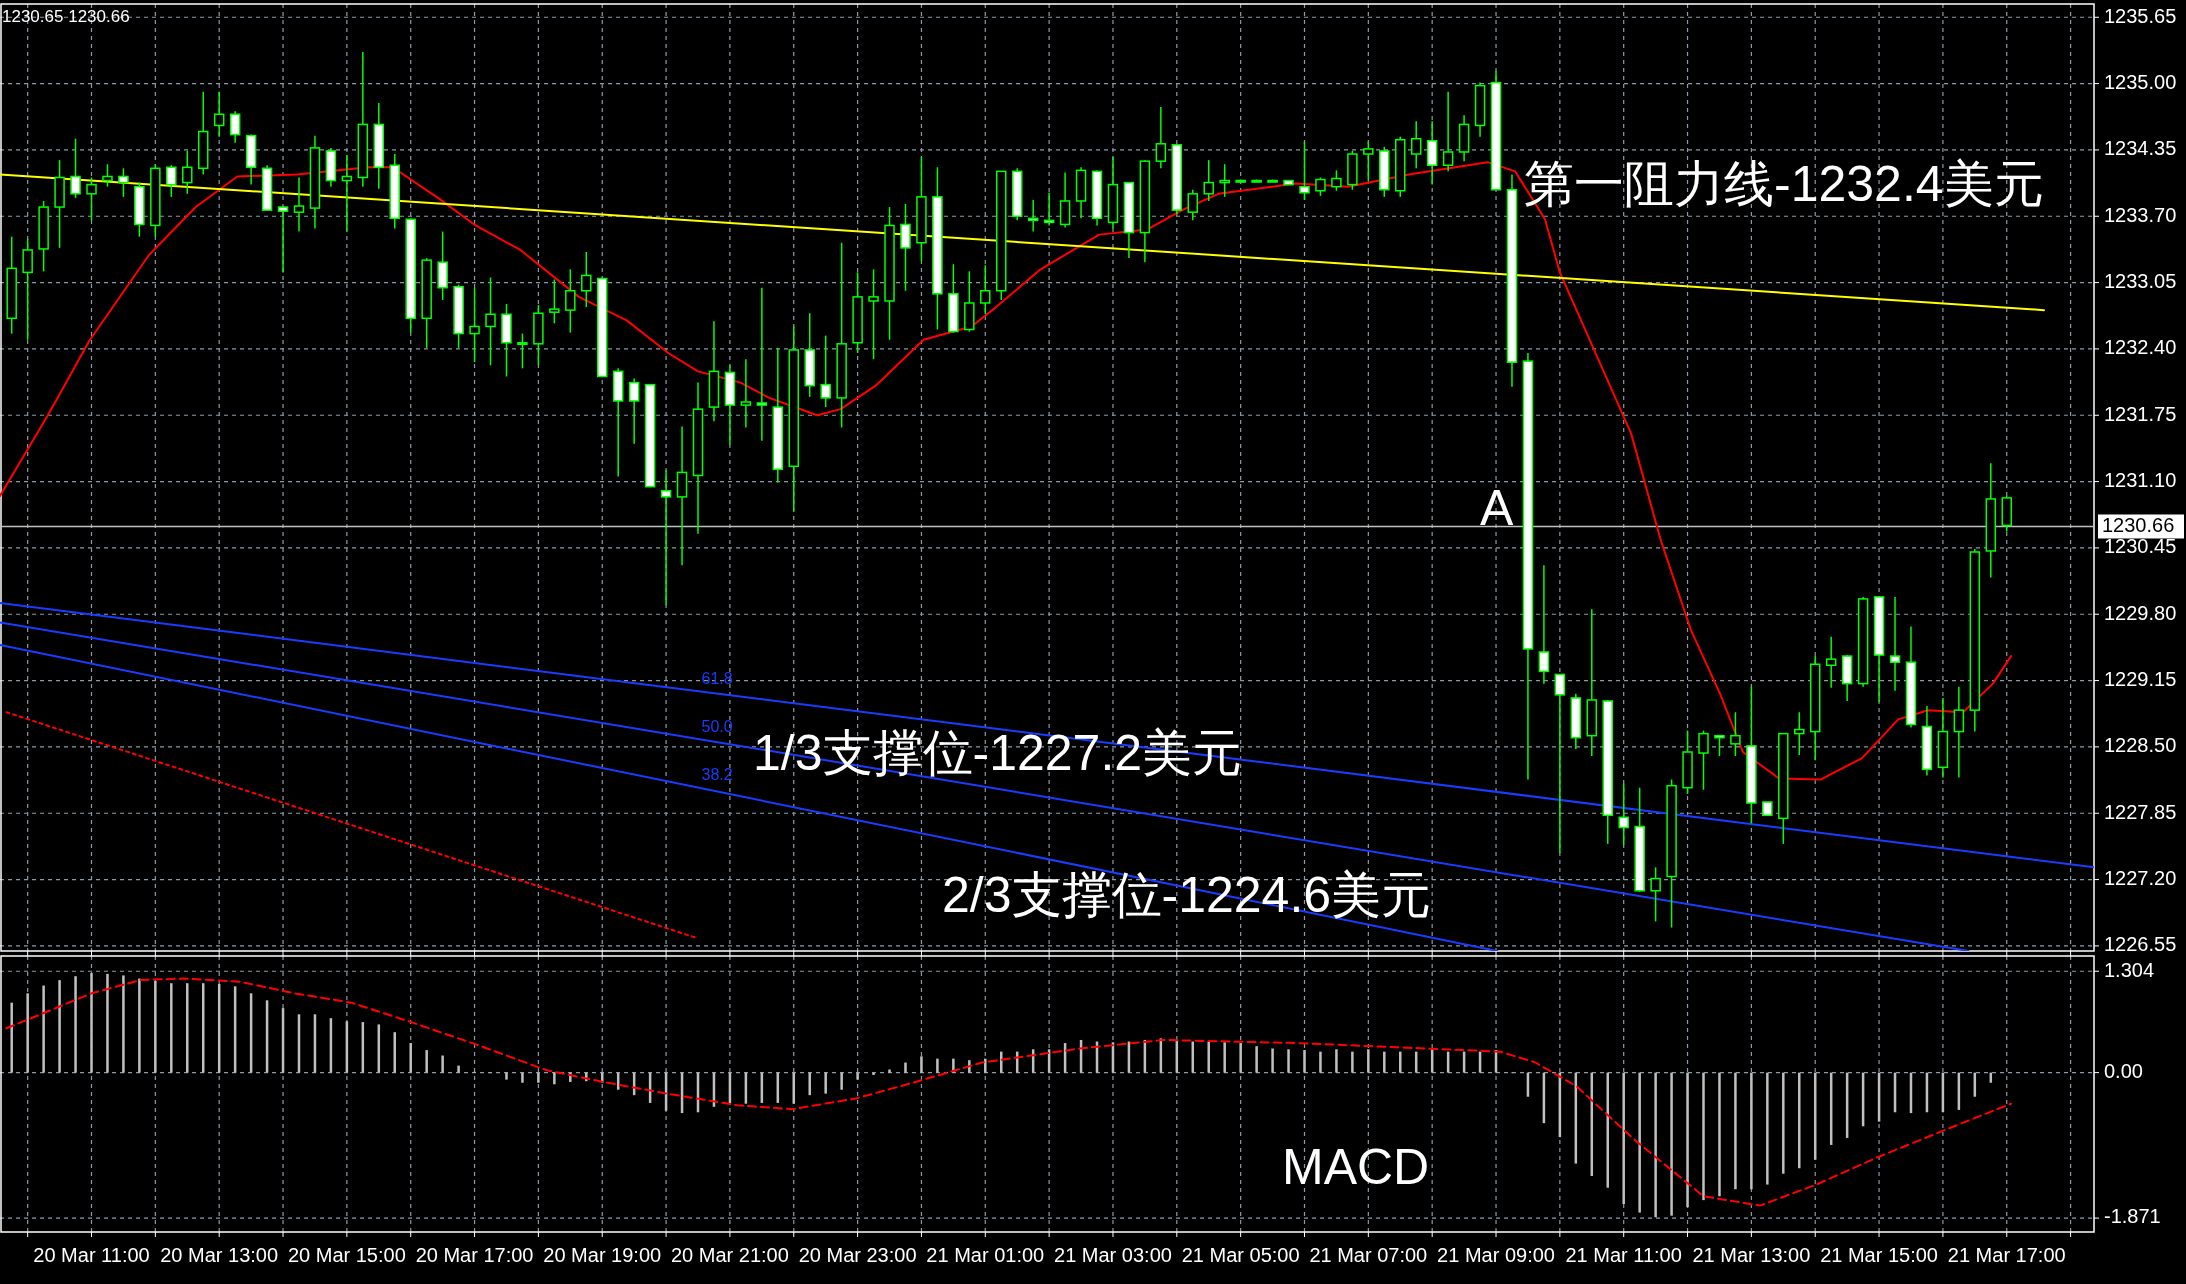 This screenshot has height=1284, width=2186. Describe the element at coordinates (2132, 1216) in the screenshot. I see `y-tick-label: -1.871` at that location.